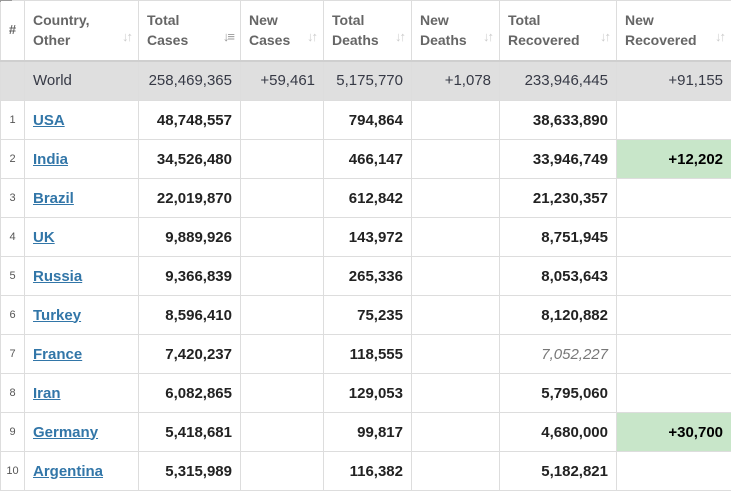 The image size is (731, 493). What do you see at coordinates (12, 159) in the screenshot?
I see `rank-cell: 2` at bounding box center [12, 159].